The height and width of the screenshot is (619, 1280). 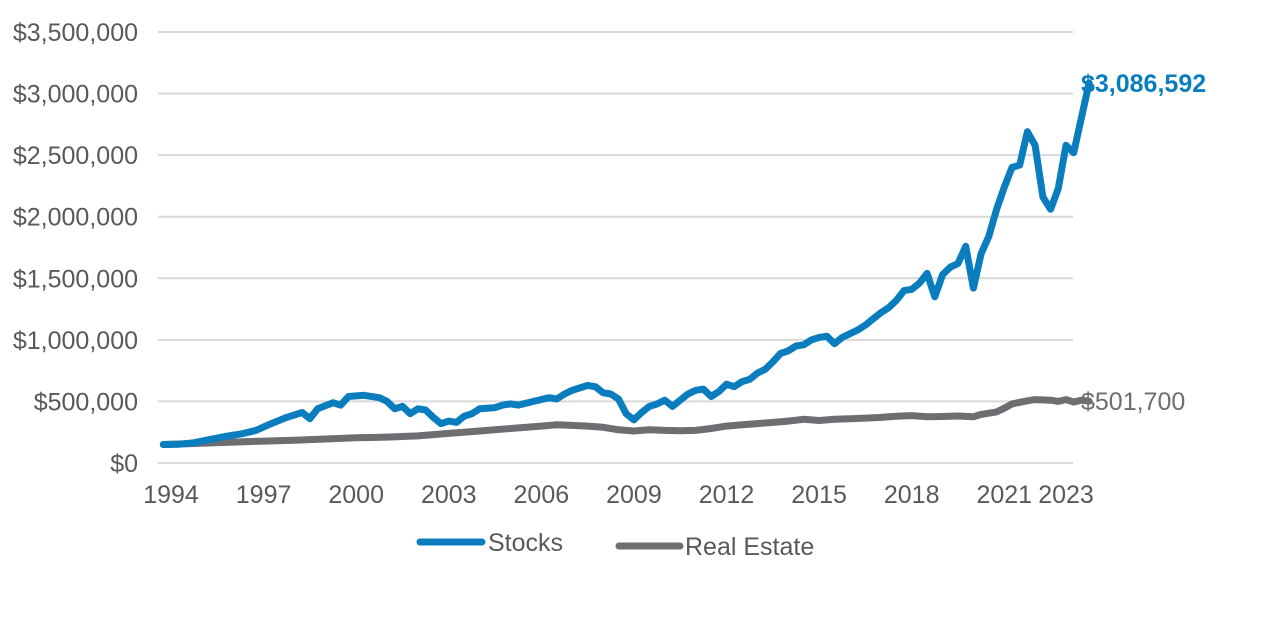 I want to click on y-tick-label: $1,500,000, so click(x=75, y=279).